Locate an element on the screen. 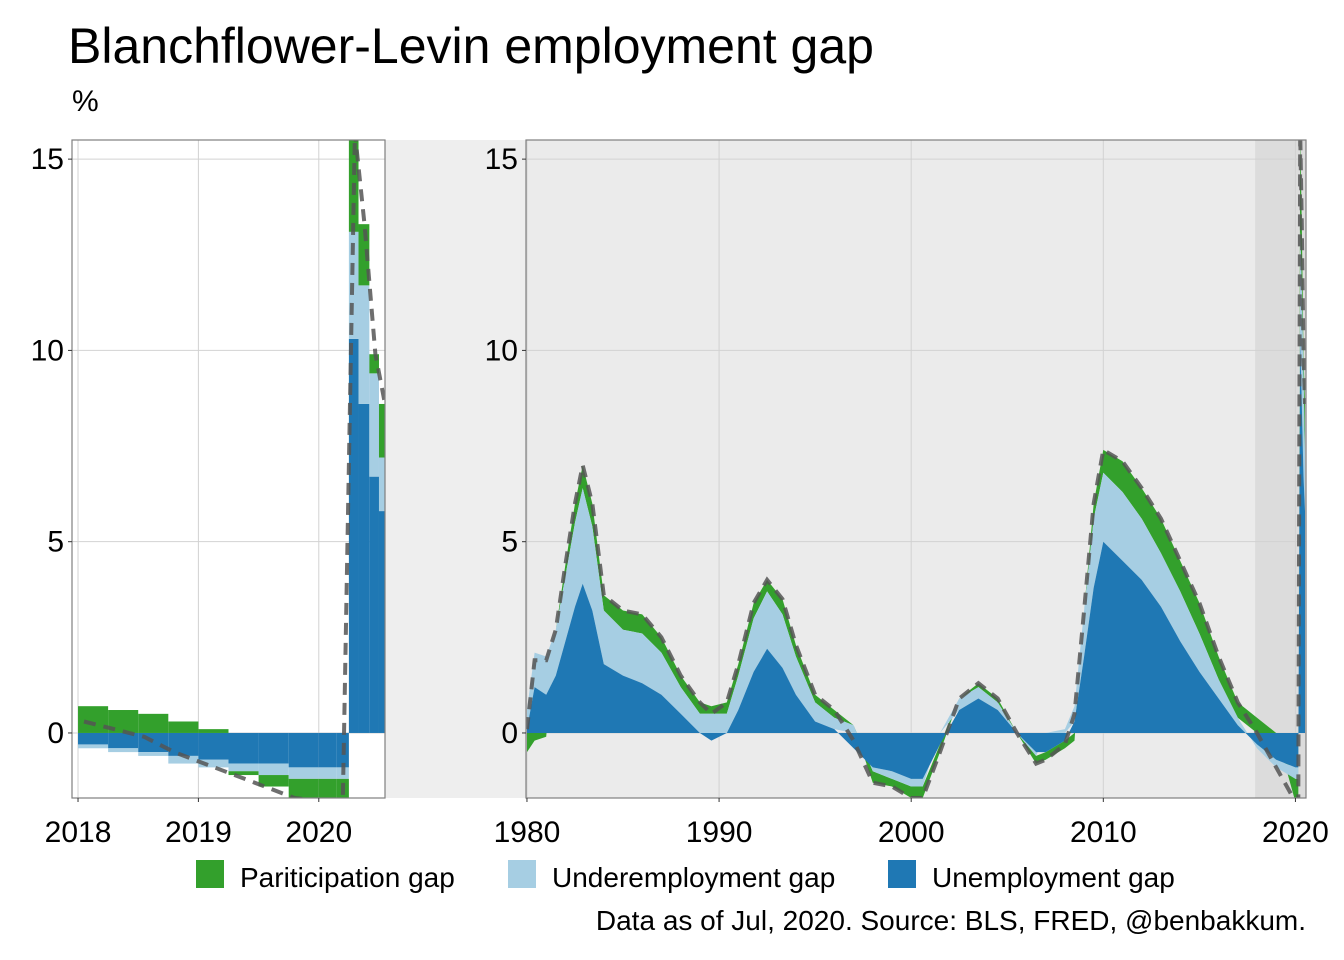 The height and width of the screenshot is (960, 1344). x-tick-label: 2000 is located at coordinates (911, 832).